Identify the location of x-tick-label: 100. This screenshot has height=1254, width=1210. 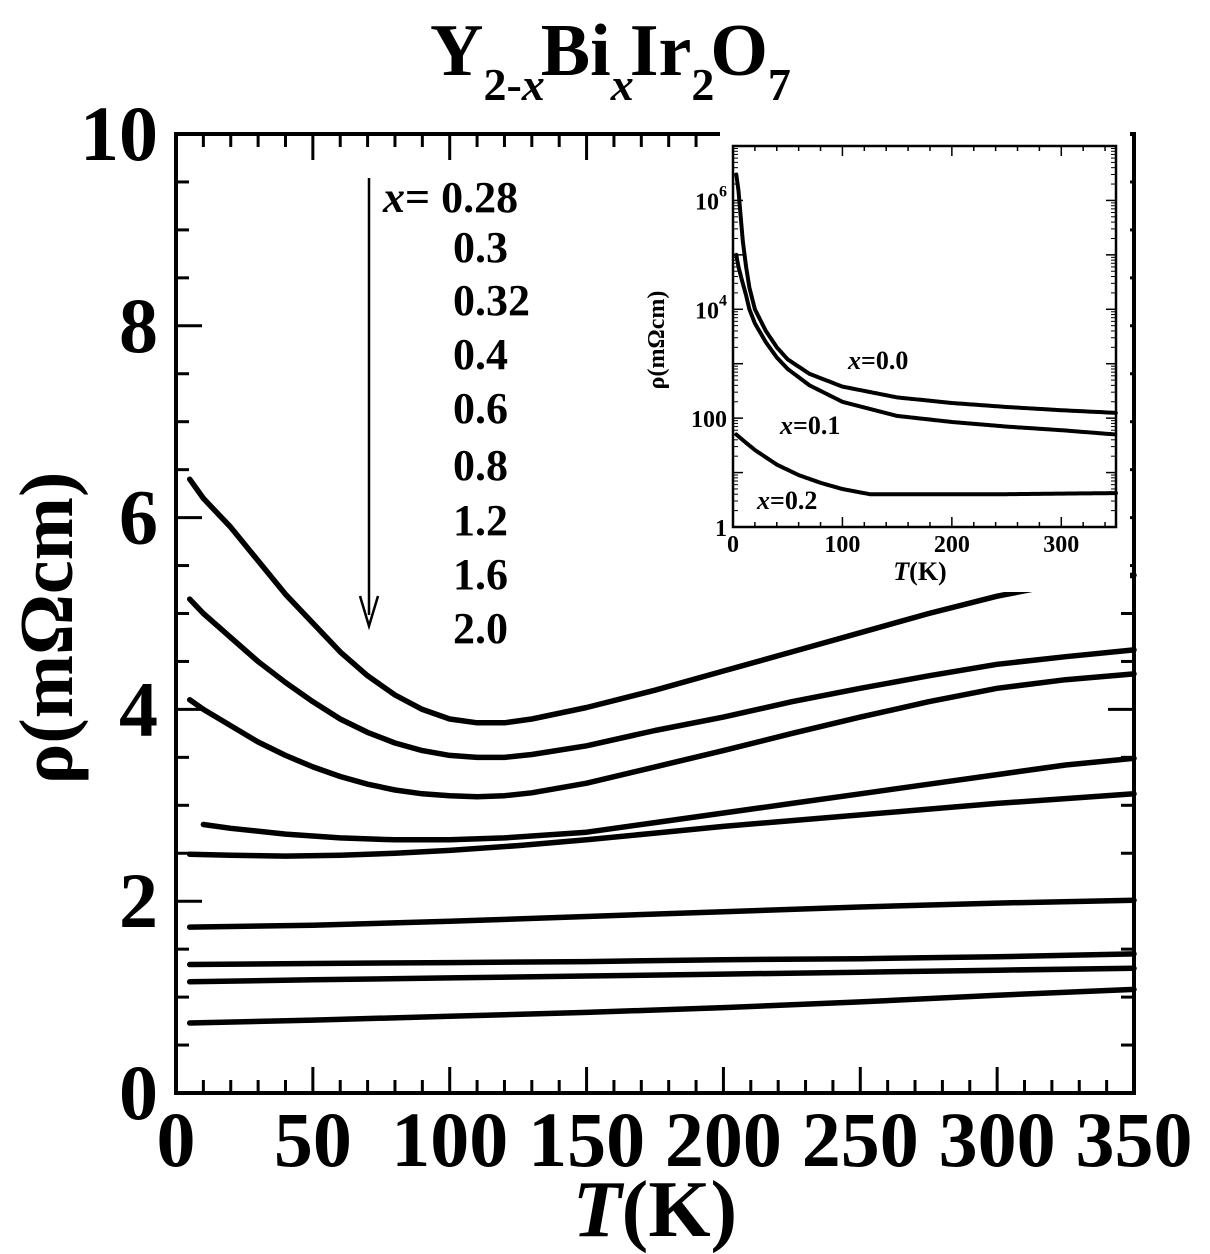
(449, 1139).